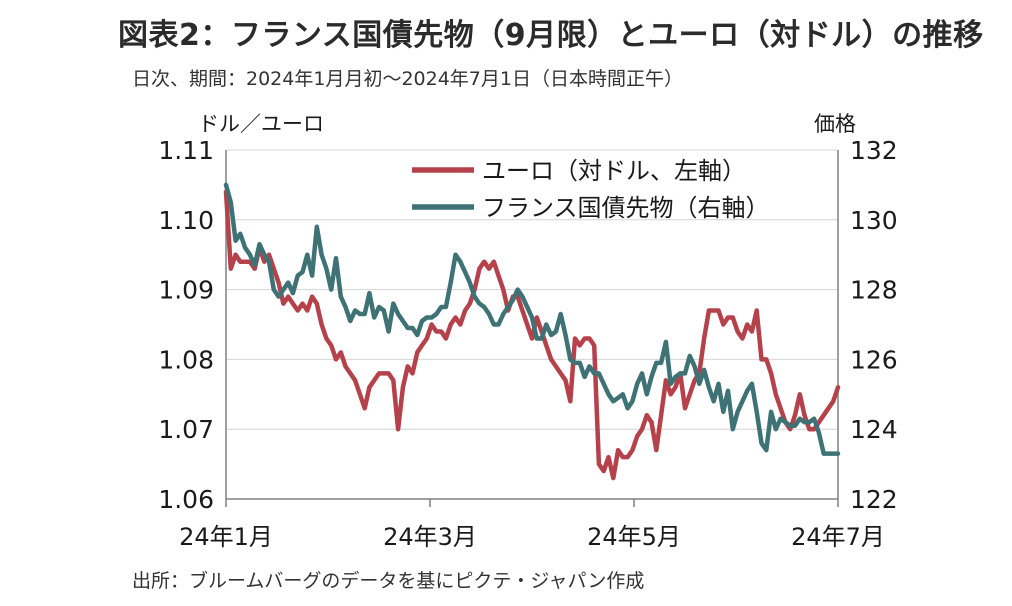 The image size is (1012, 606). I want to click on left-tick-label: 1.11, so click(186, 150).